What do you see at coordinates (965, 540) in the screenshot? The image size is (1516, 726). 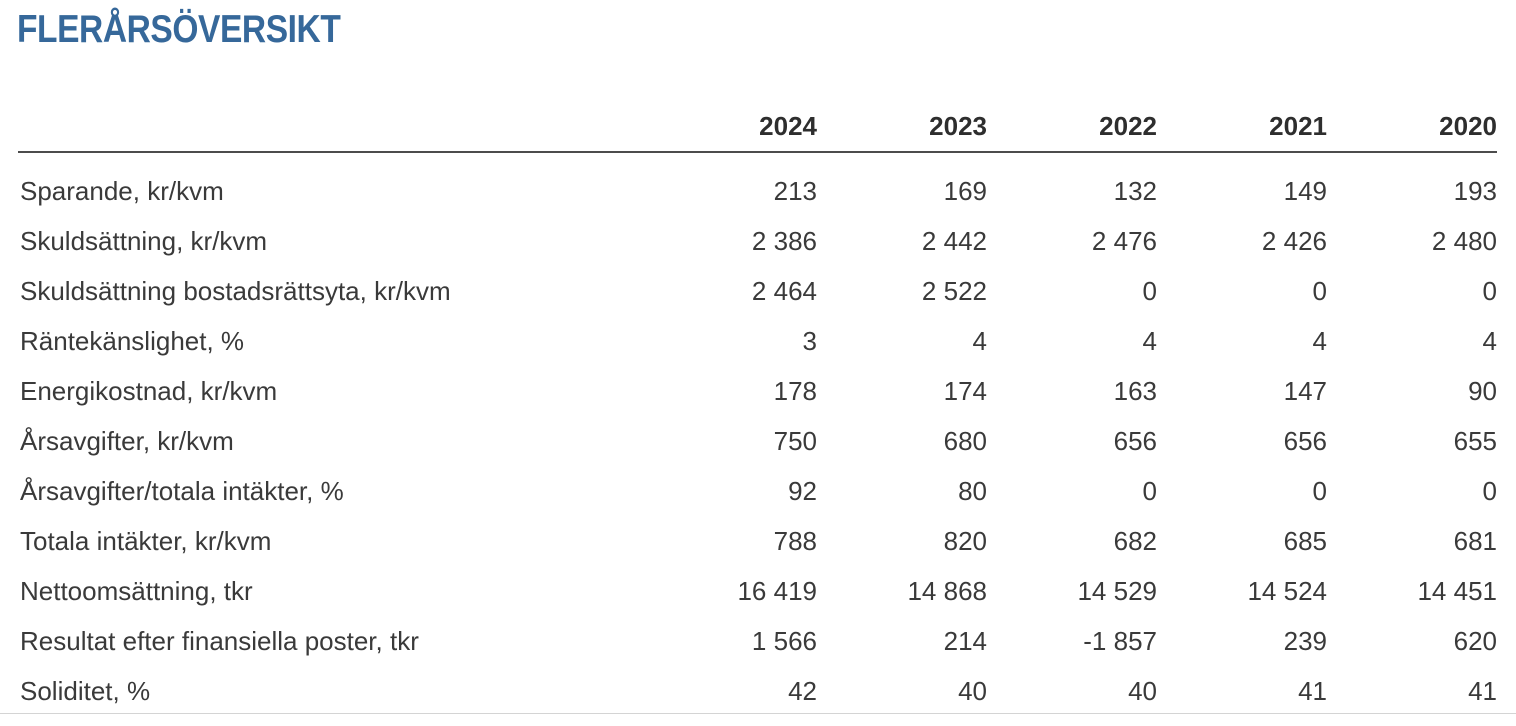 I see `cell-value: 820` at bounding box center [965, 540].